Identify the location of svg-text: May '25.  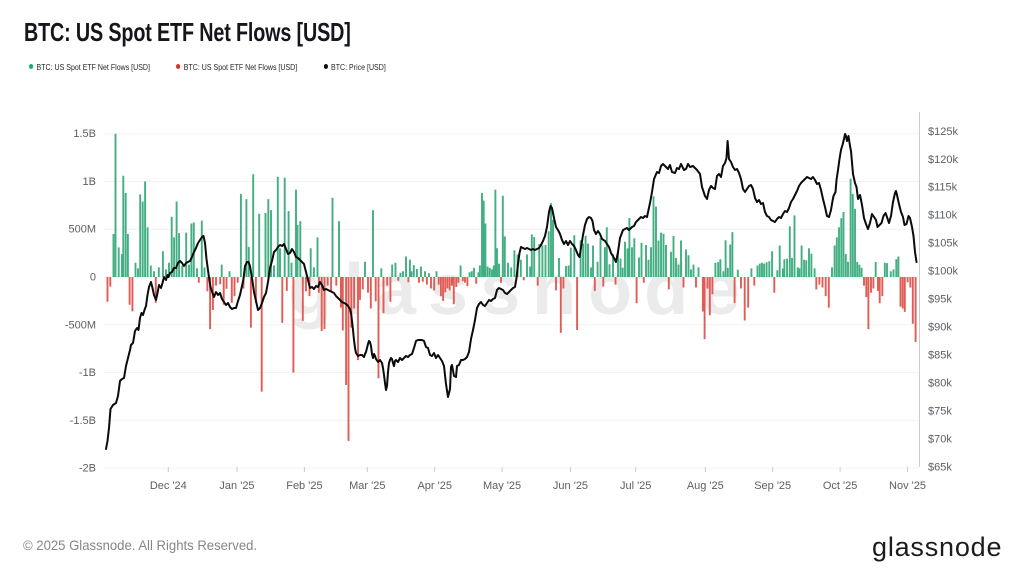
(502, 486).